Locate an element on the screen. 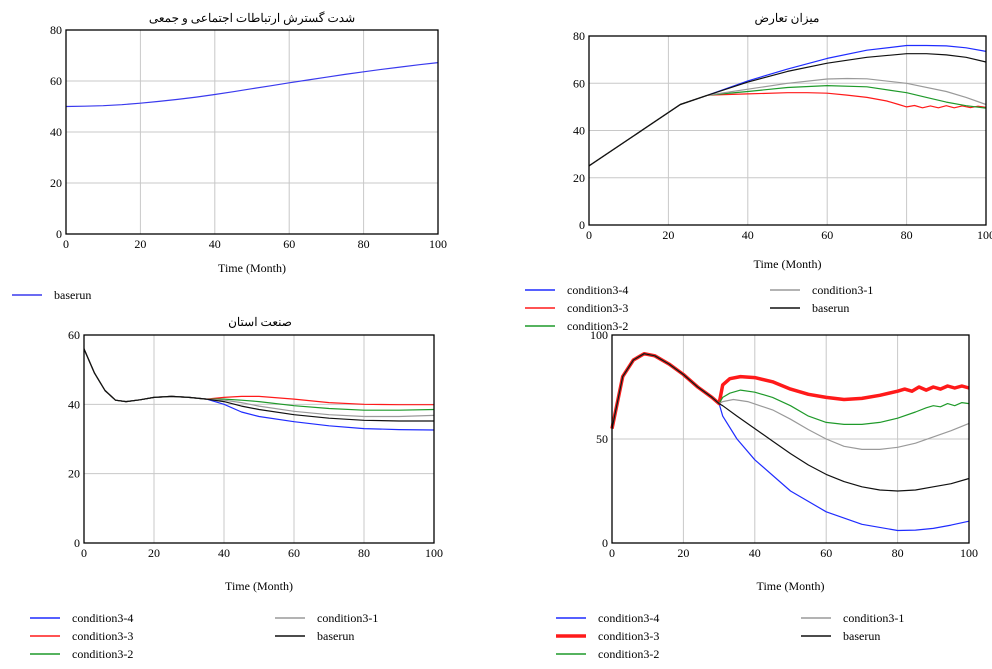 Image resolution: width=992 pixels, height=669 pixels. y-tick-label: 100 is located at coordinates (599, 335).